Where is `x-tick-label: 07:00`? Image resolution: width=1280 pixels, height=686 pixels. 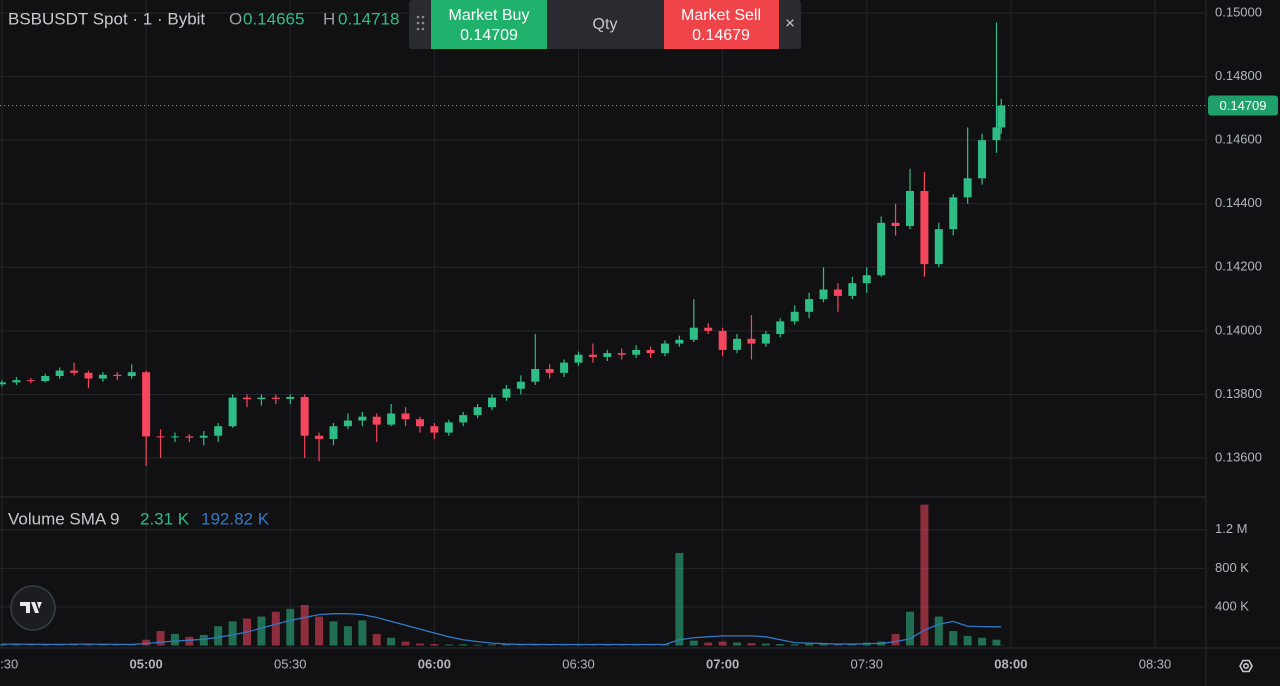
x-tick-label: 07:00 is located at coordinates (722, 663).